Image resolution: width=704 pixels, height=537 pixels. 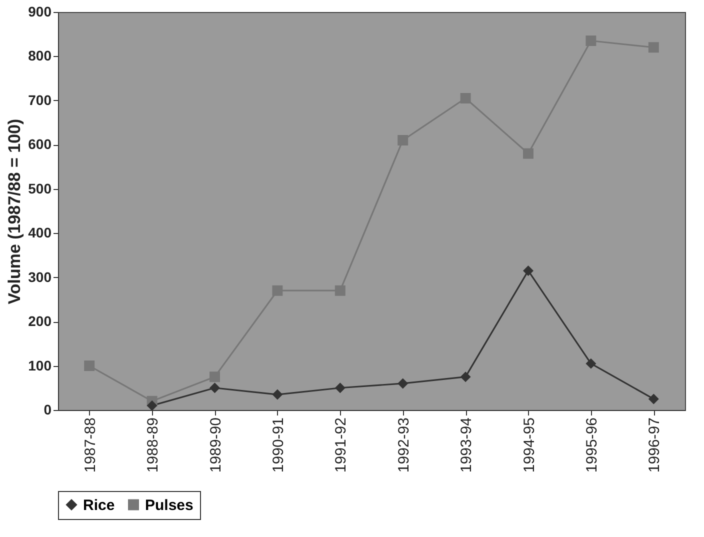 What do you see at coordinates (40, 188) in the screenshot?
I see `y-tick-label: 500` at bounding box center [40, 188].